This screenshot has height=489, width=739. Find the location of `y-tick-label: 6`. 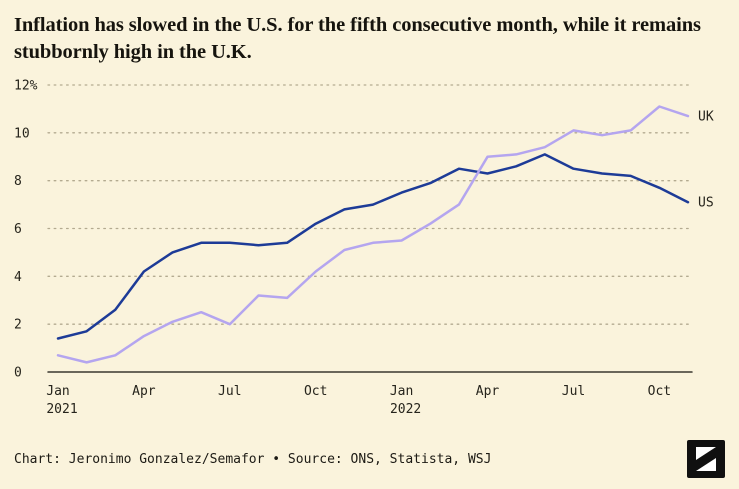

y-tick-label: 6 is located at coordinates (18, 229).